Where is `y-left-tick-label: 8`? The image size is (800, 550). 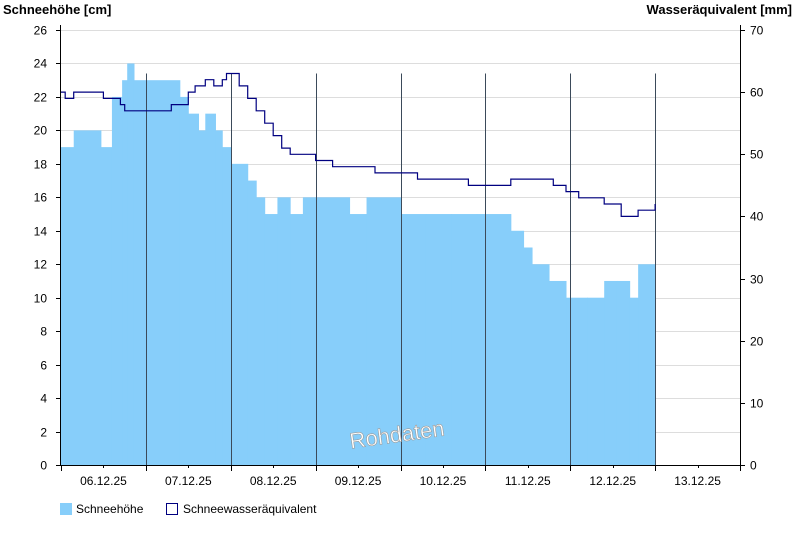 y-left-tick-label: 8 is located at coordinates (43, 332).